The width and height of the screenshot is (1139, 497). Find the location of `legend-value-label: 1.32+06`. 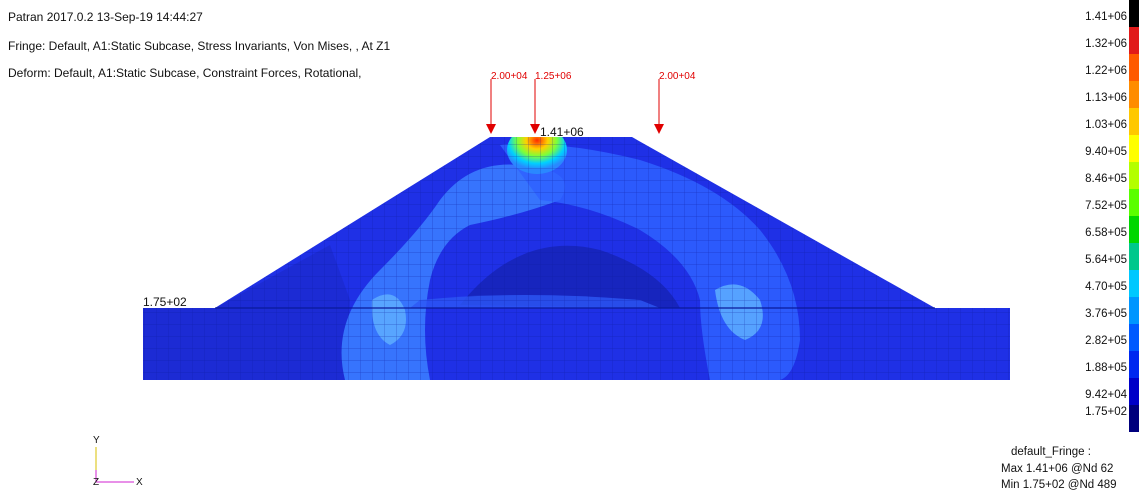

legend-value-label: 1.32+06 is located at coordinates (1106, 44).